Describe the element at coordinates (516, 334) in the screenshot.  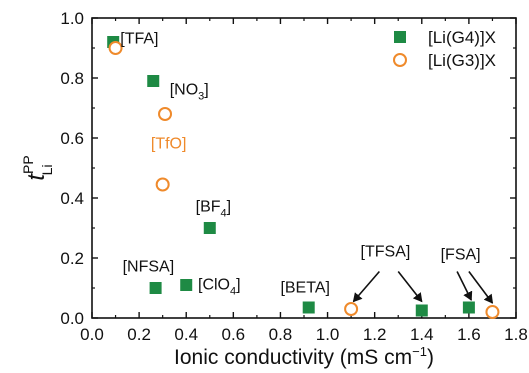
I see `x-tick-label: 1.8` at that location.